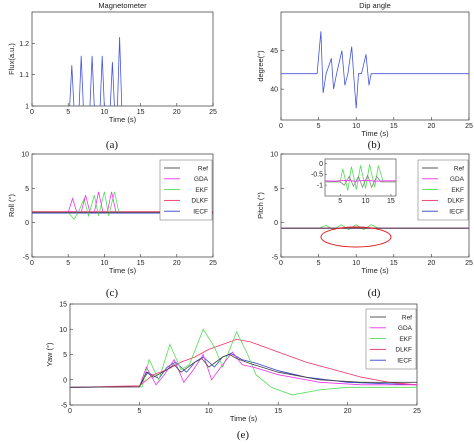 The image size is (474, 444). I want to click on inset-x-tick-label: 10, so click(366, 201).